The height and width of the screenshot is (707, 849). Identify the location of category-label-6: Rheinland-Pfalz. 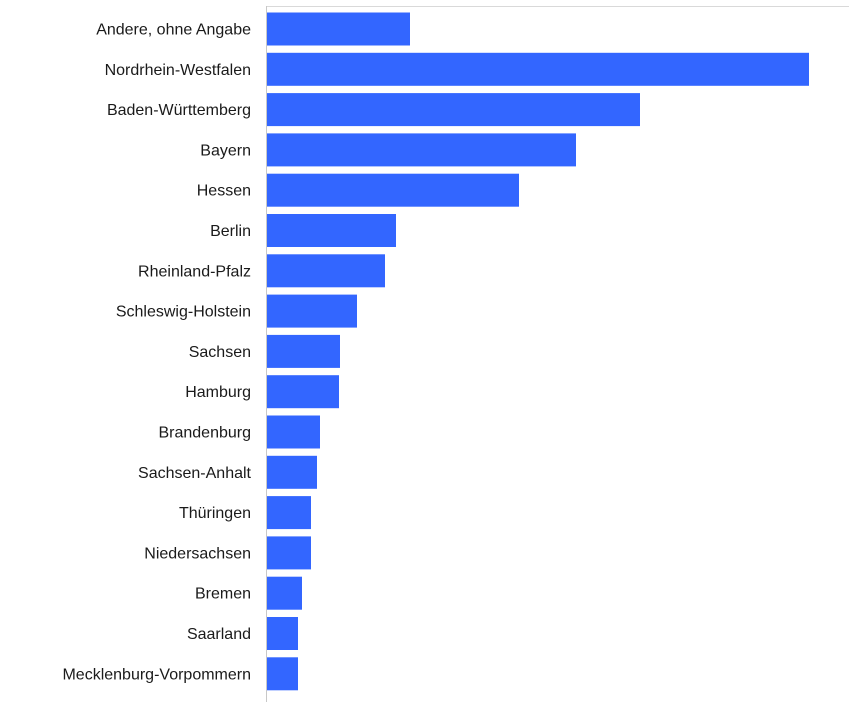
(194, 271).